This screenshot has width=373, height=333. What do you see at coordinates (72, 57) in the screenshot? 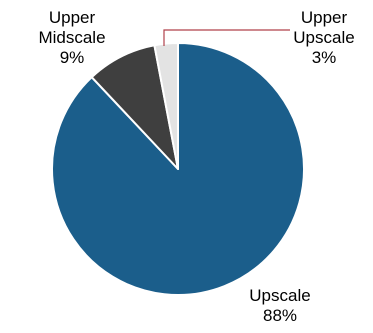
I see `slice-value-label: 9%` at bounding box center [72, 57].